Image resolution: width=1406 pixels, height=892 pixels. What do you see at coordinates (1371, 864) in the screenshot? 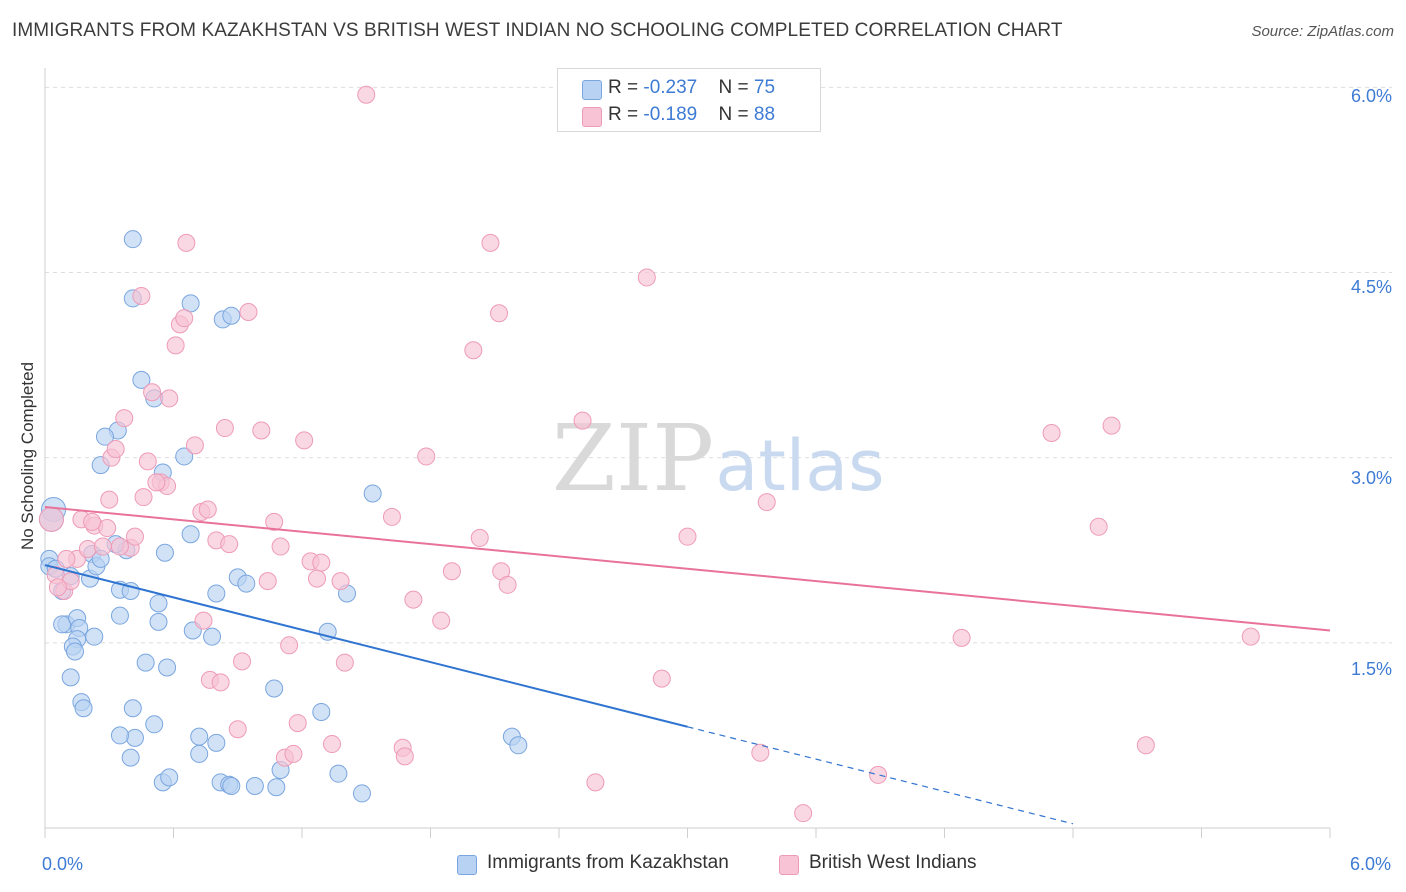
I see `x-tick-label: 6.0%` at bounding box center [1371, 864].